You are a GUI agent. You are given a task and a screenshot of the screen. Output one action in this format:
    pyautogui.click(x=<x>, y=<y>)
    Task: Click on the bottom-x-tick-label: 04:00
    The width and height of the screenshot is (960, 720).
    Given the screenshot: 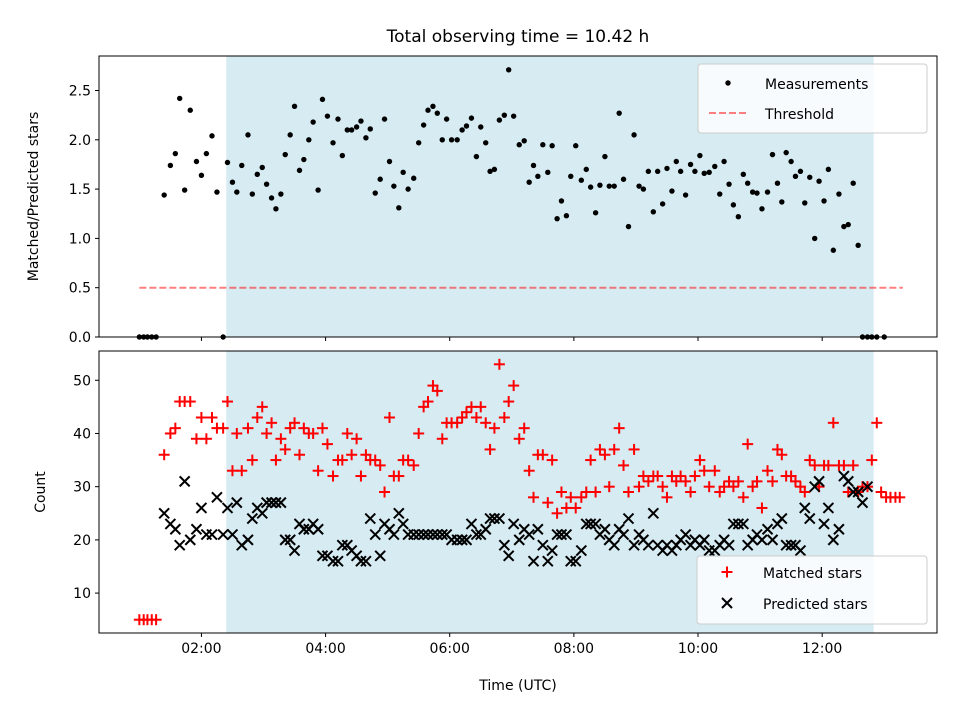 What is the action you would take?
    pyautogui.click(x=325, y=649)
    